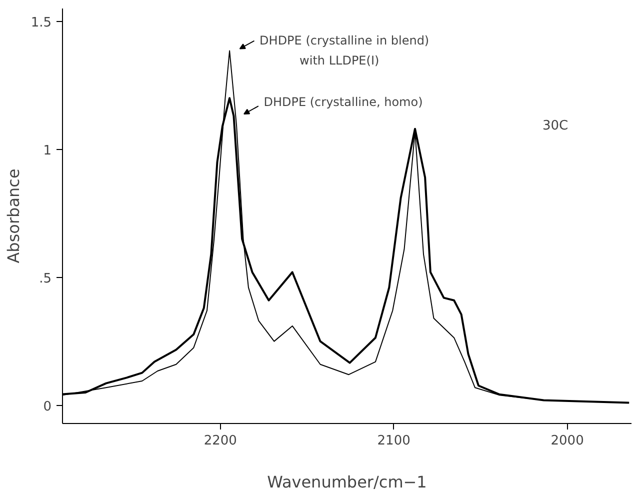 The image size is (635, 494). Describe the element at coordinates (343, 102) in the screenshot. I see `annotation: DHDPE (crystalline, homo)` at that location.